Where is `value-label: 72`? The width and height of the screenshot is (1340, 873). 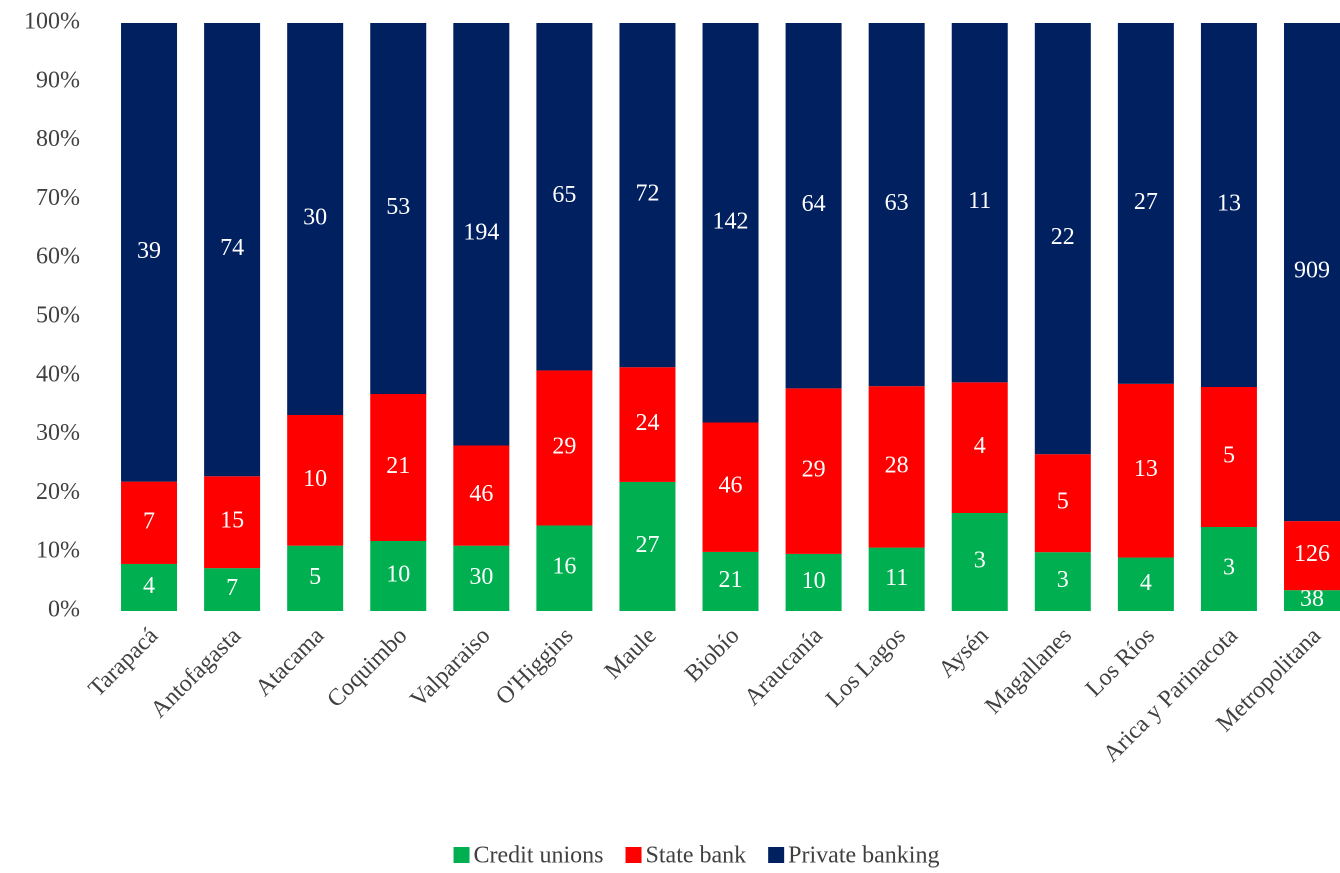 value-label: 72 is located at coordinates (647, 194).